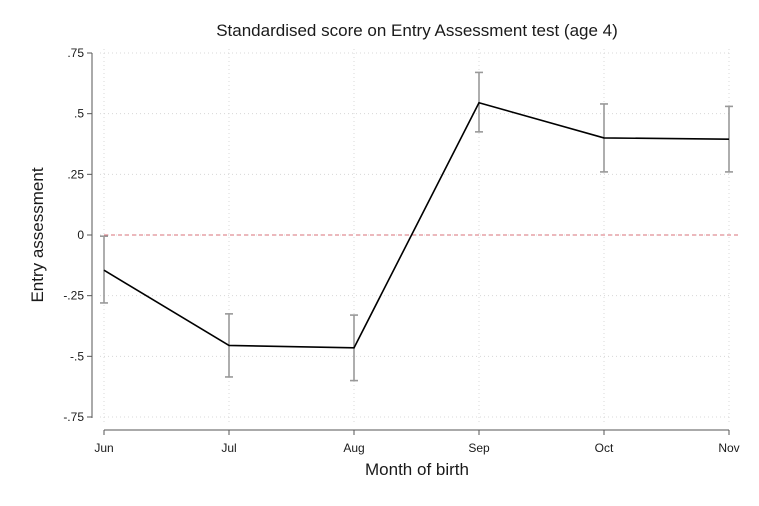 The width and height of the screenshot is (759, 506). Describe the element at coordinates (73, 296) in the screenshot. I see `y-tick-label: -.25` at that location.